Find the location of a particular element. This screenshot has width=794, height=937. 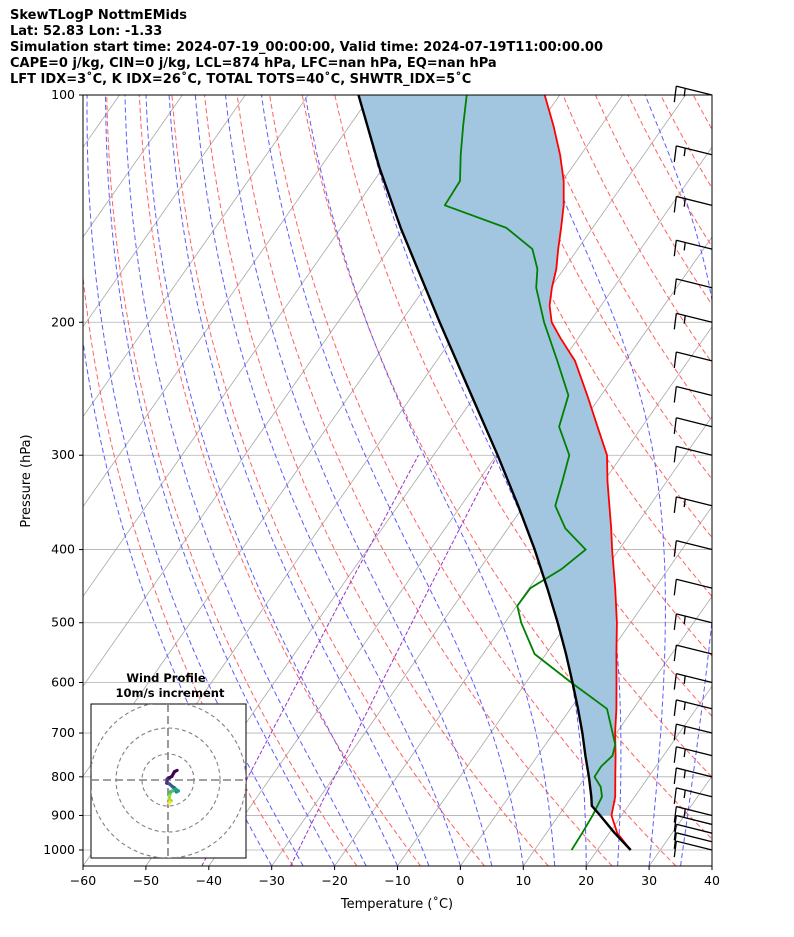

y-tick-label: 100 is located at coordinates (63, 94).